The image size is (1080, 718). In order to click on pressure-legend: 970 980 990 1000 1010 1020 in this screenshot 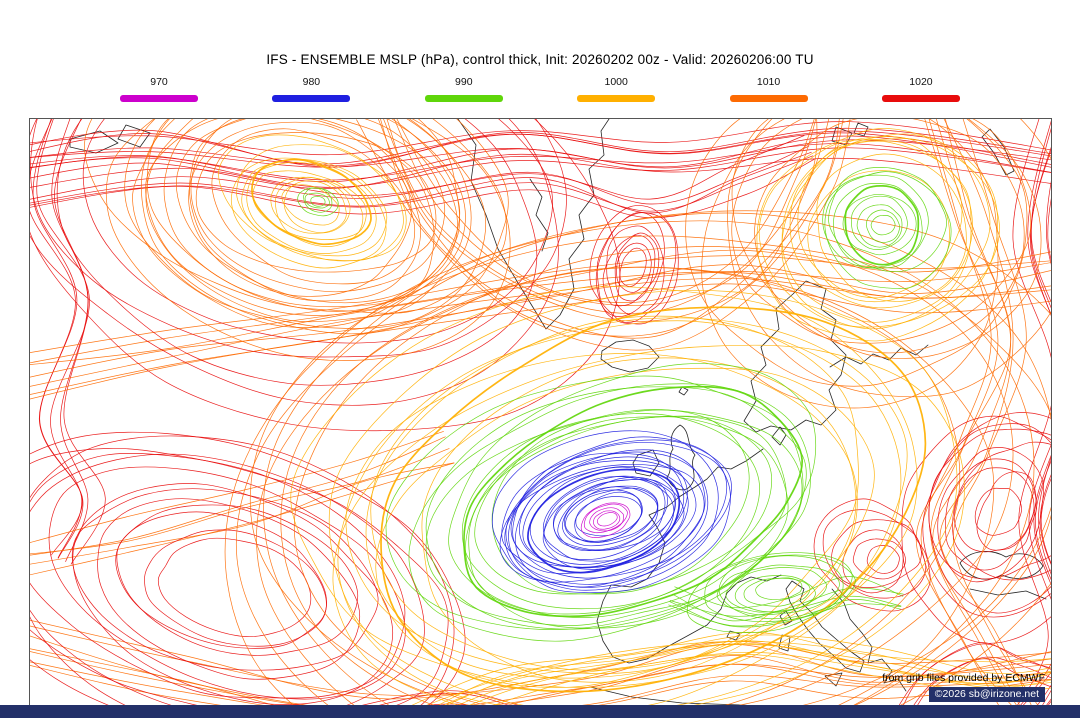, I will do `click(540, 89)`.